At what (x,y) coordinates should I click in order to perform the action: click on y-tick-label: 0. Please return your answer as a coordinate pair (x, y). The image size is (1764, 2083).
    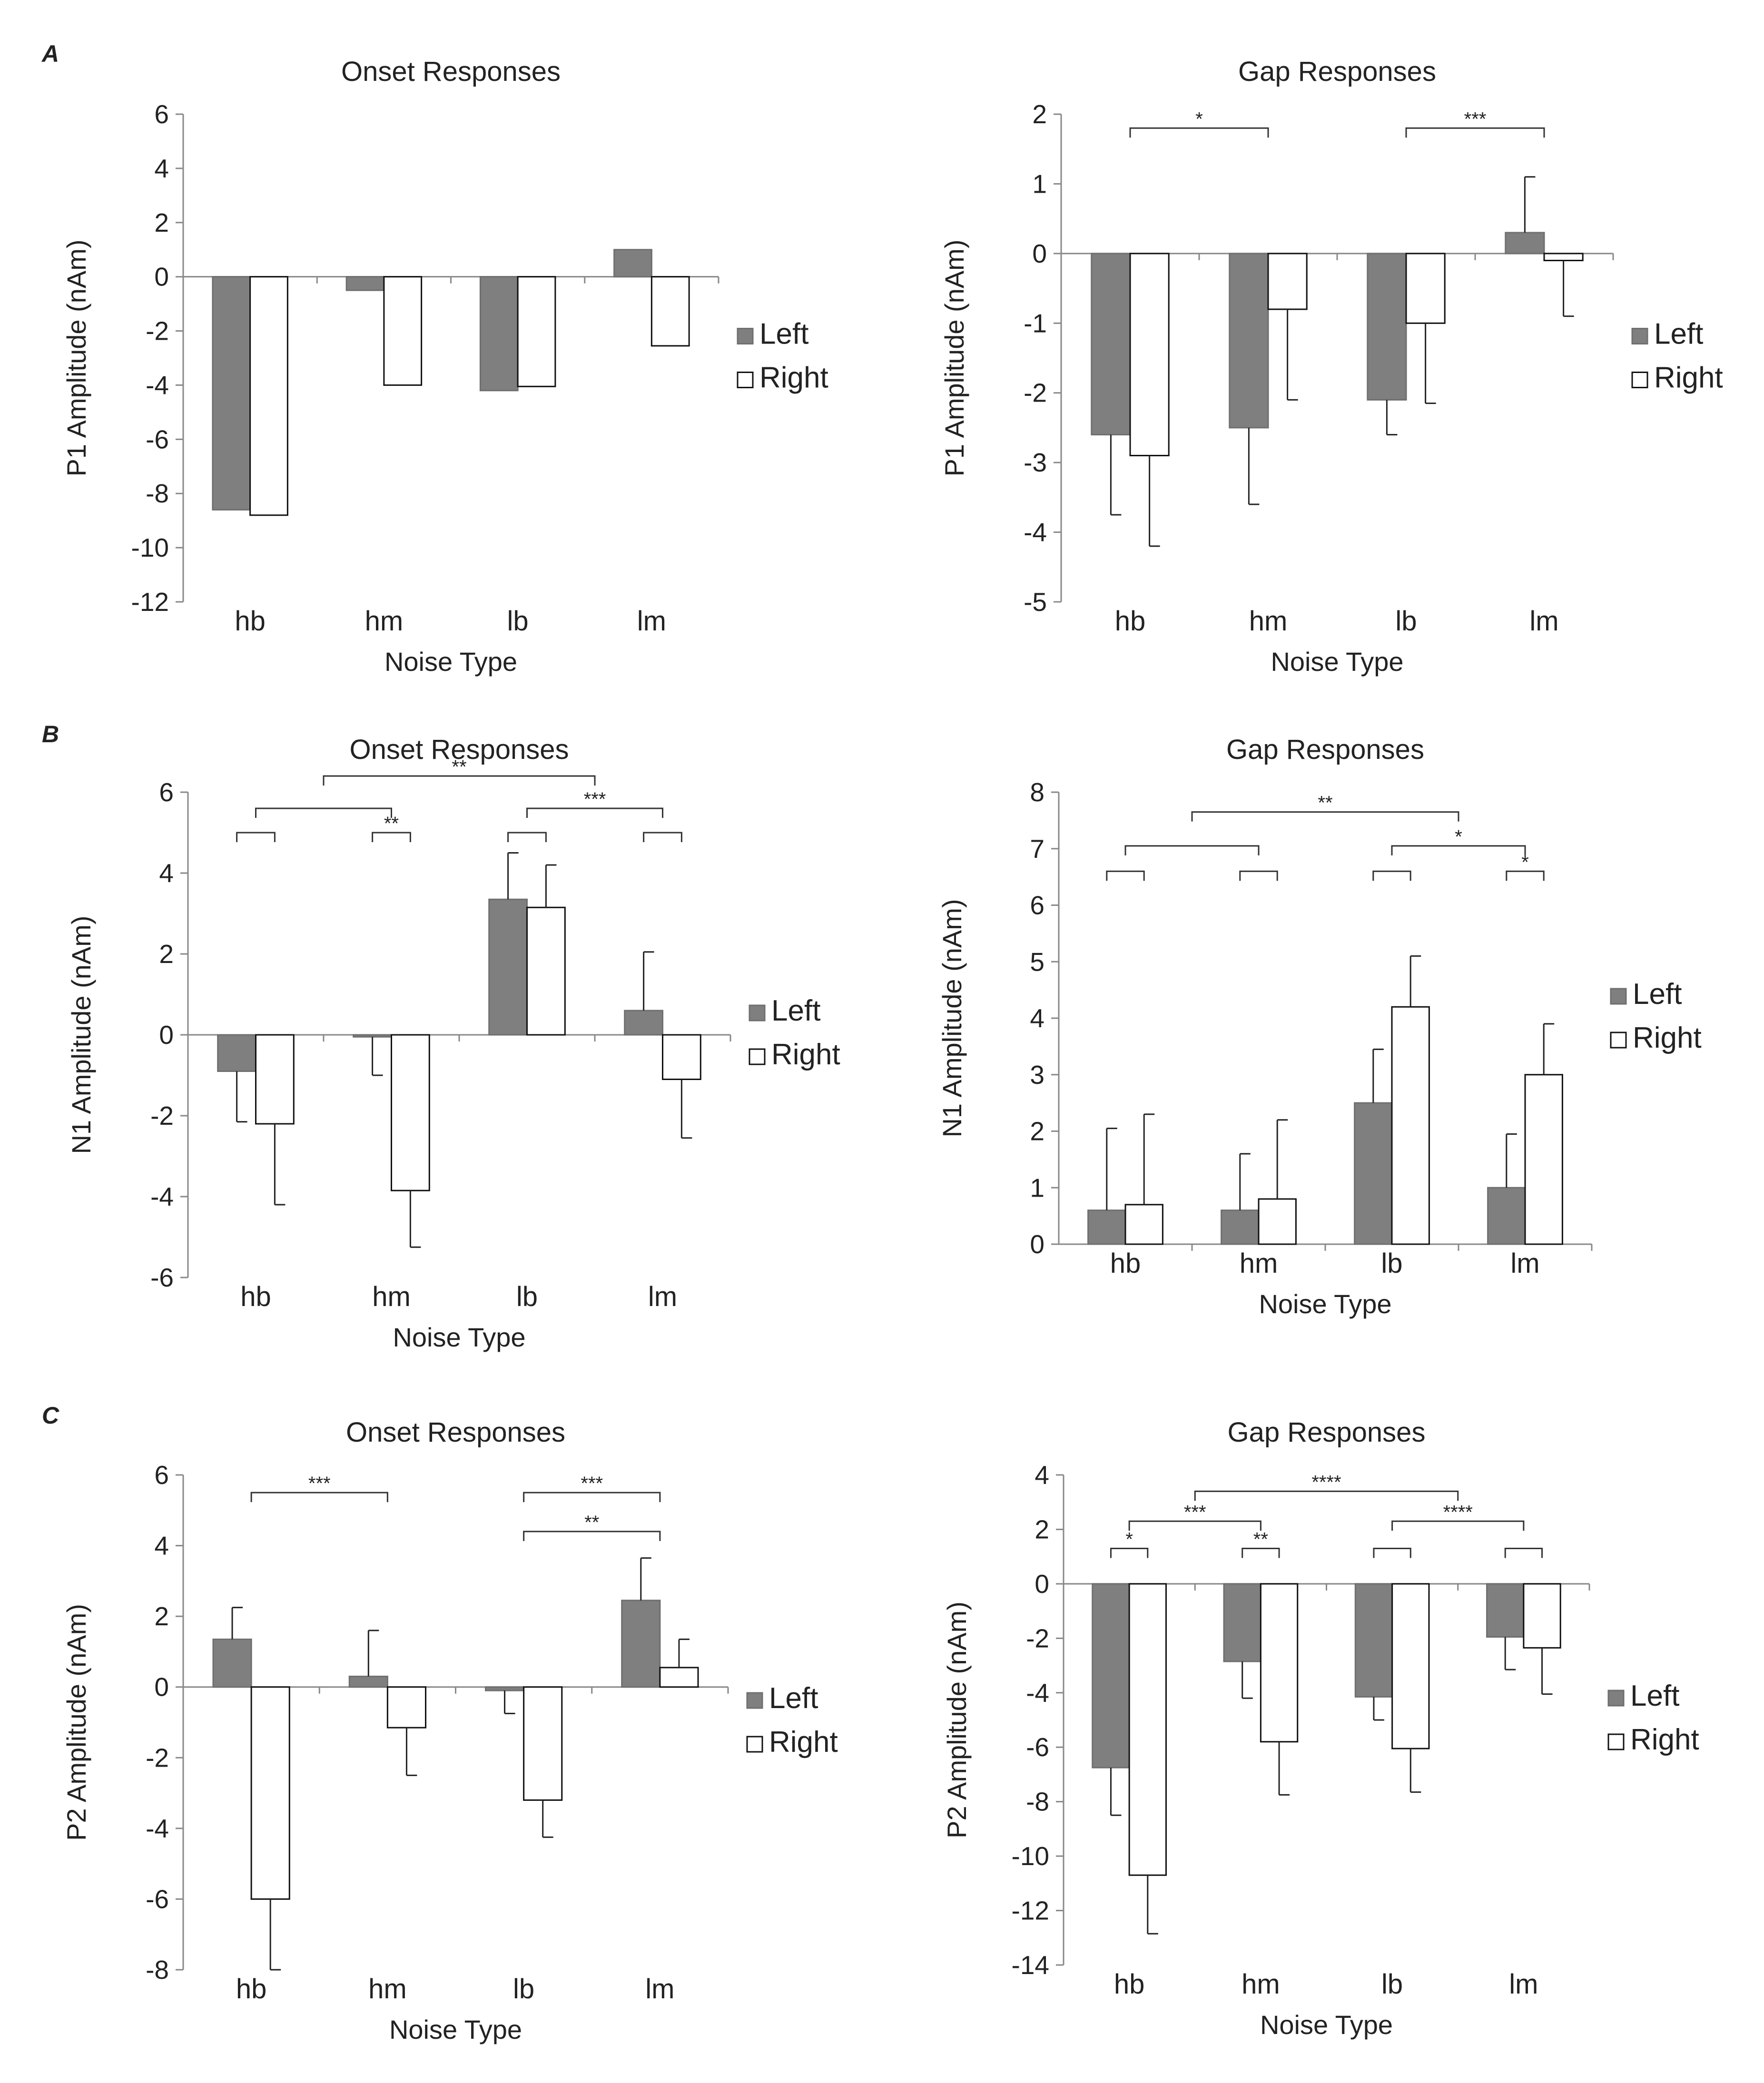
    Looking at the image, I should click on (1042, 1584).